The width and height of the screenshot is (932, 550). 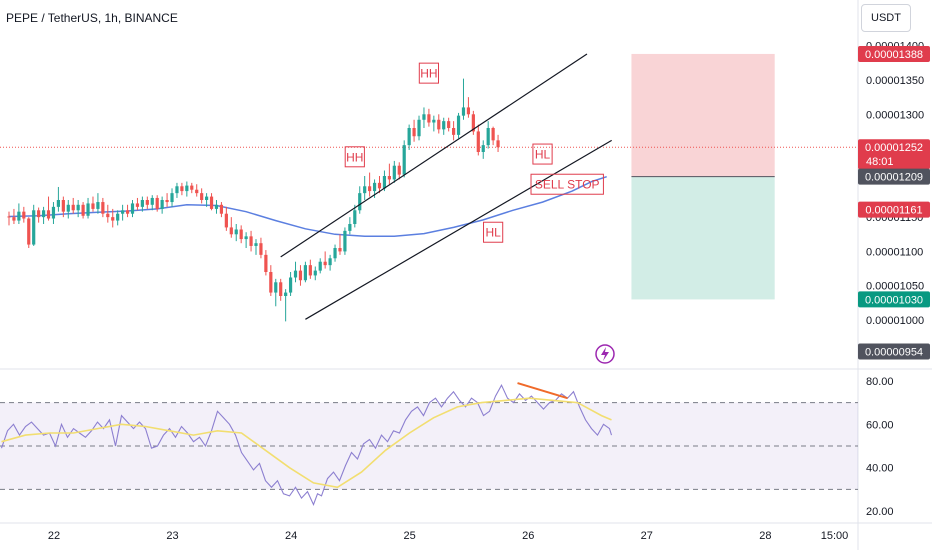 What do you see at coordinates (895, 321) in the screenshot?
I see `price-tick-label: 0.00001000` at bounding box center [895, 321].